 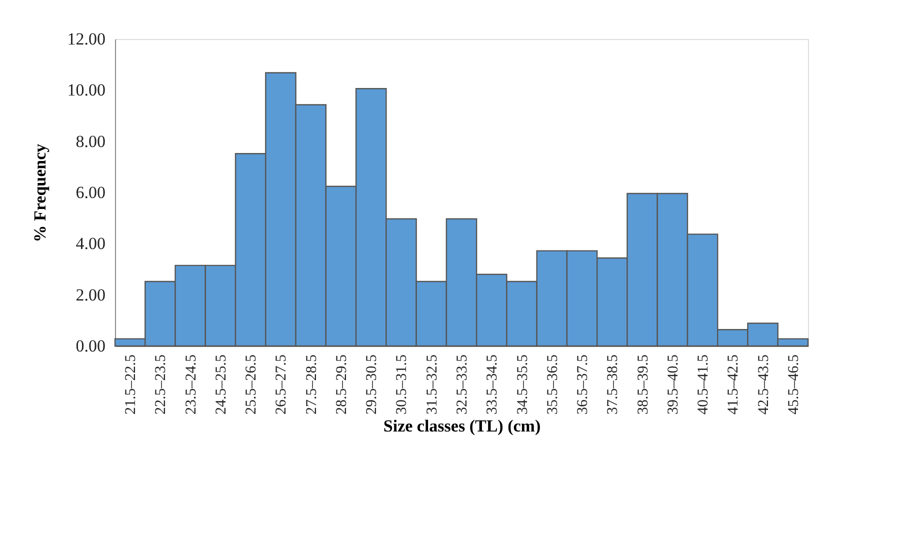 What do you see at coordinates (522, 384) in the screenshot?
I see `x-tick-label: 34.5–35.5` at bounding box center [522, 384].